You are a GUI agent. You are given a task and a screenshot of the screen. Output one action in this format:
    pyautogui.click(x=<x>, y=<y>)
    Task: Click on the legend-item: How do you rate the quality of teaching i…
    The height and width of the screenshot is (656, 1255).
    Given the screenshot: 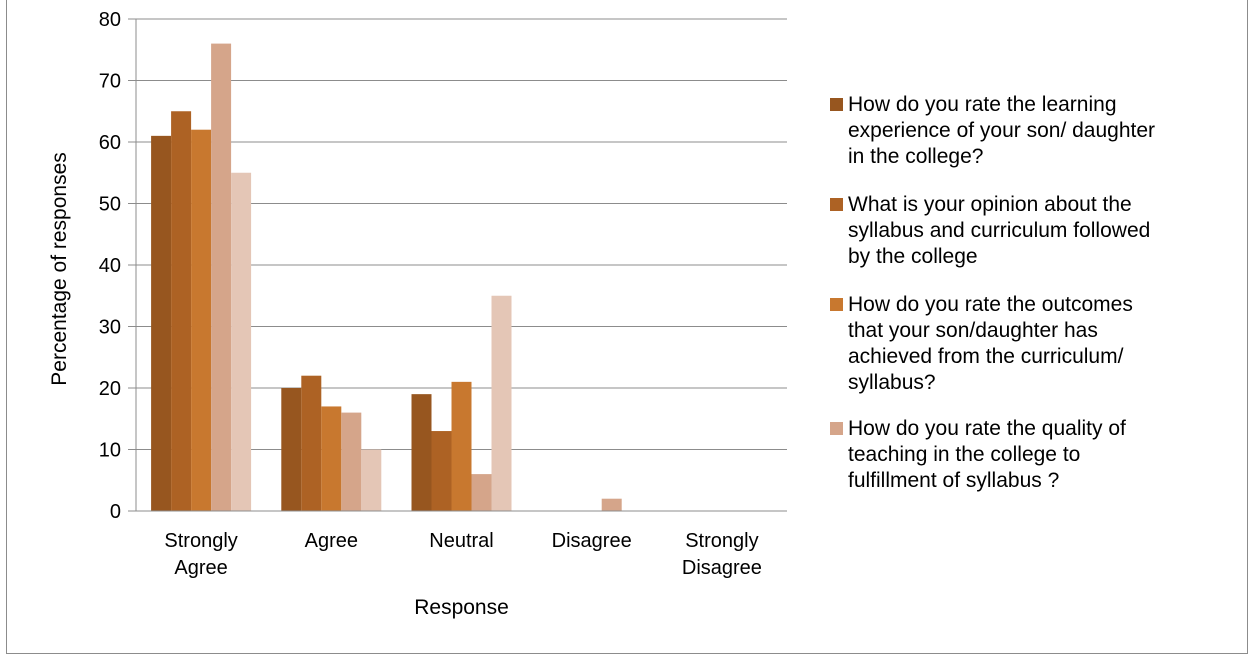 What is the action you would take?
    pyautogui.click(x=1030, y=455)
    